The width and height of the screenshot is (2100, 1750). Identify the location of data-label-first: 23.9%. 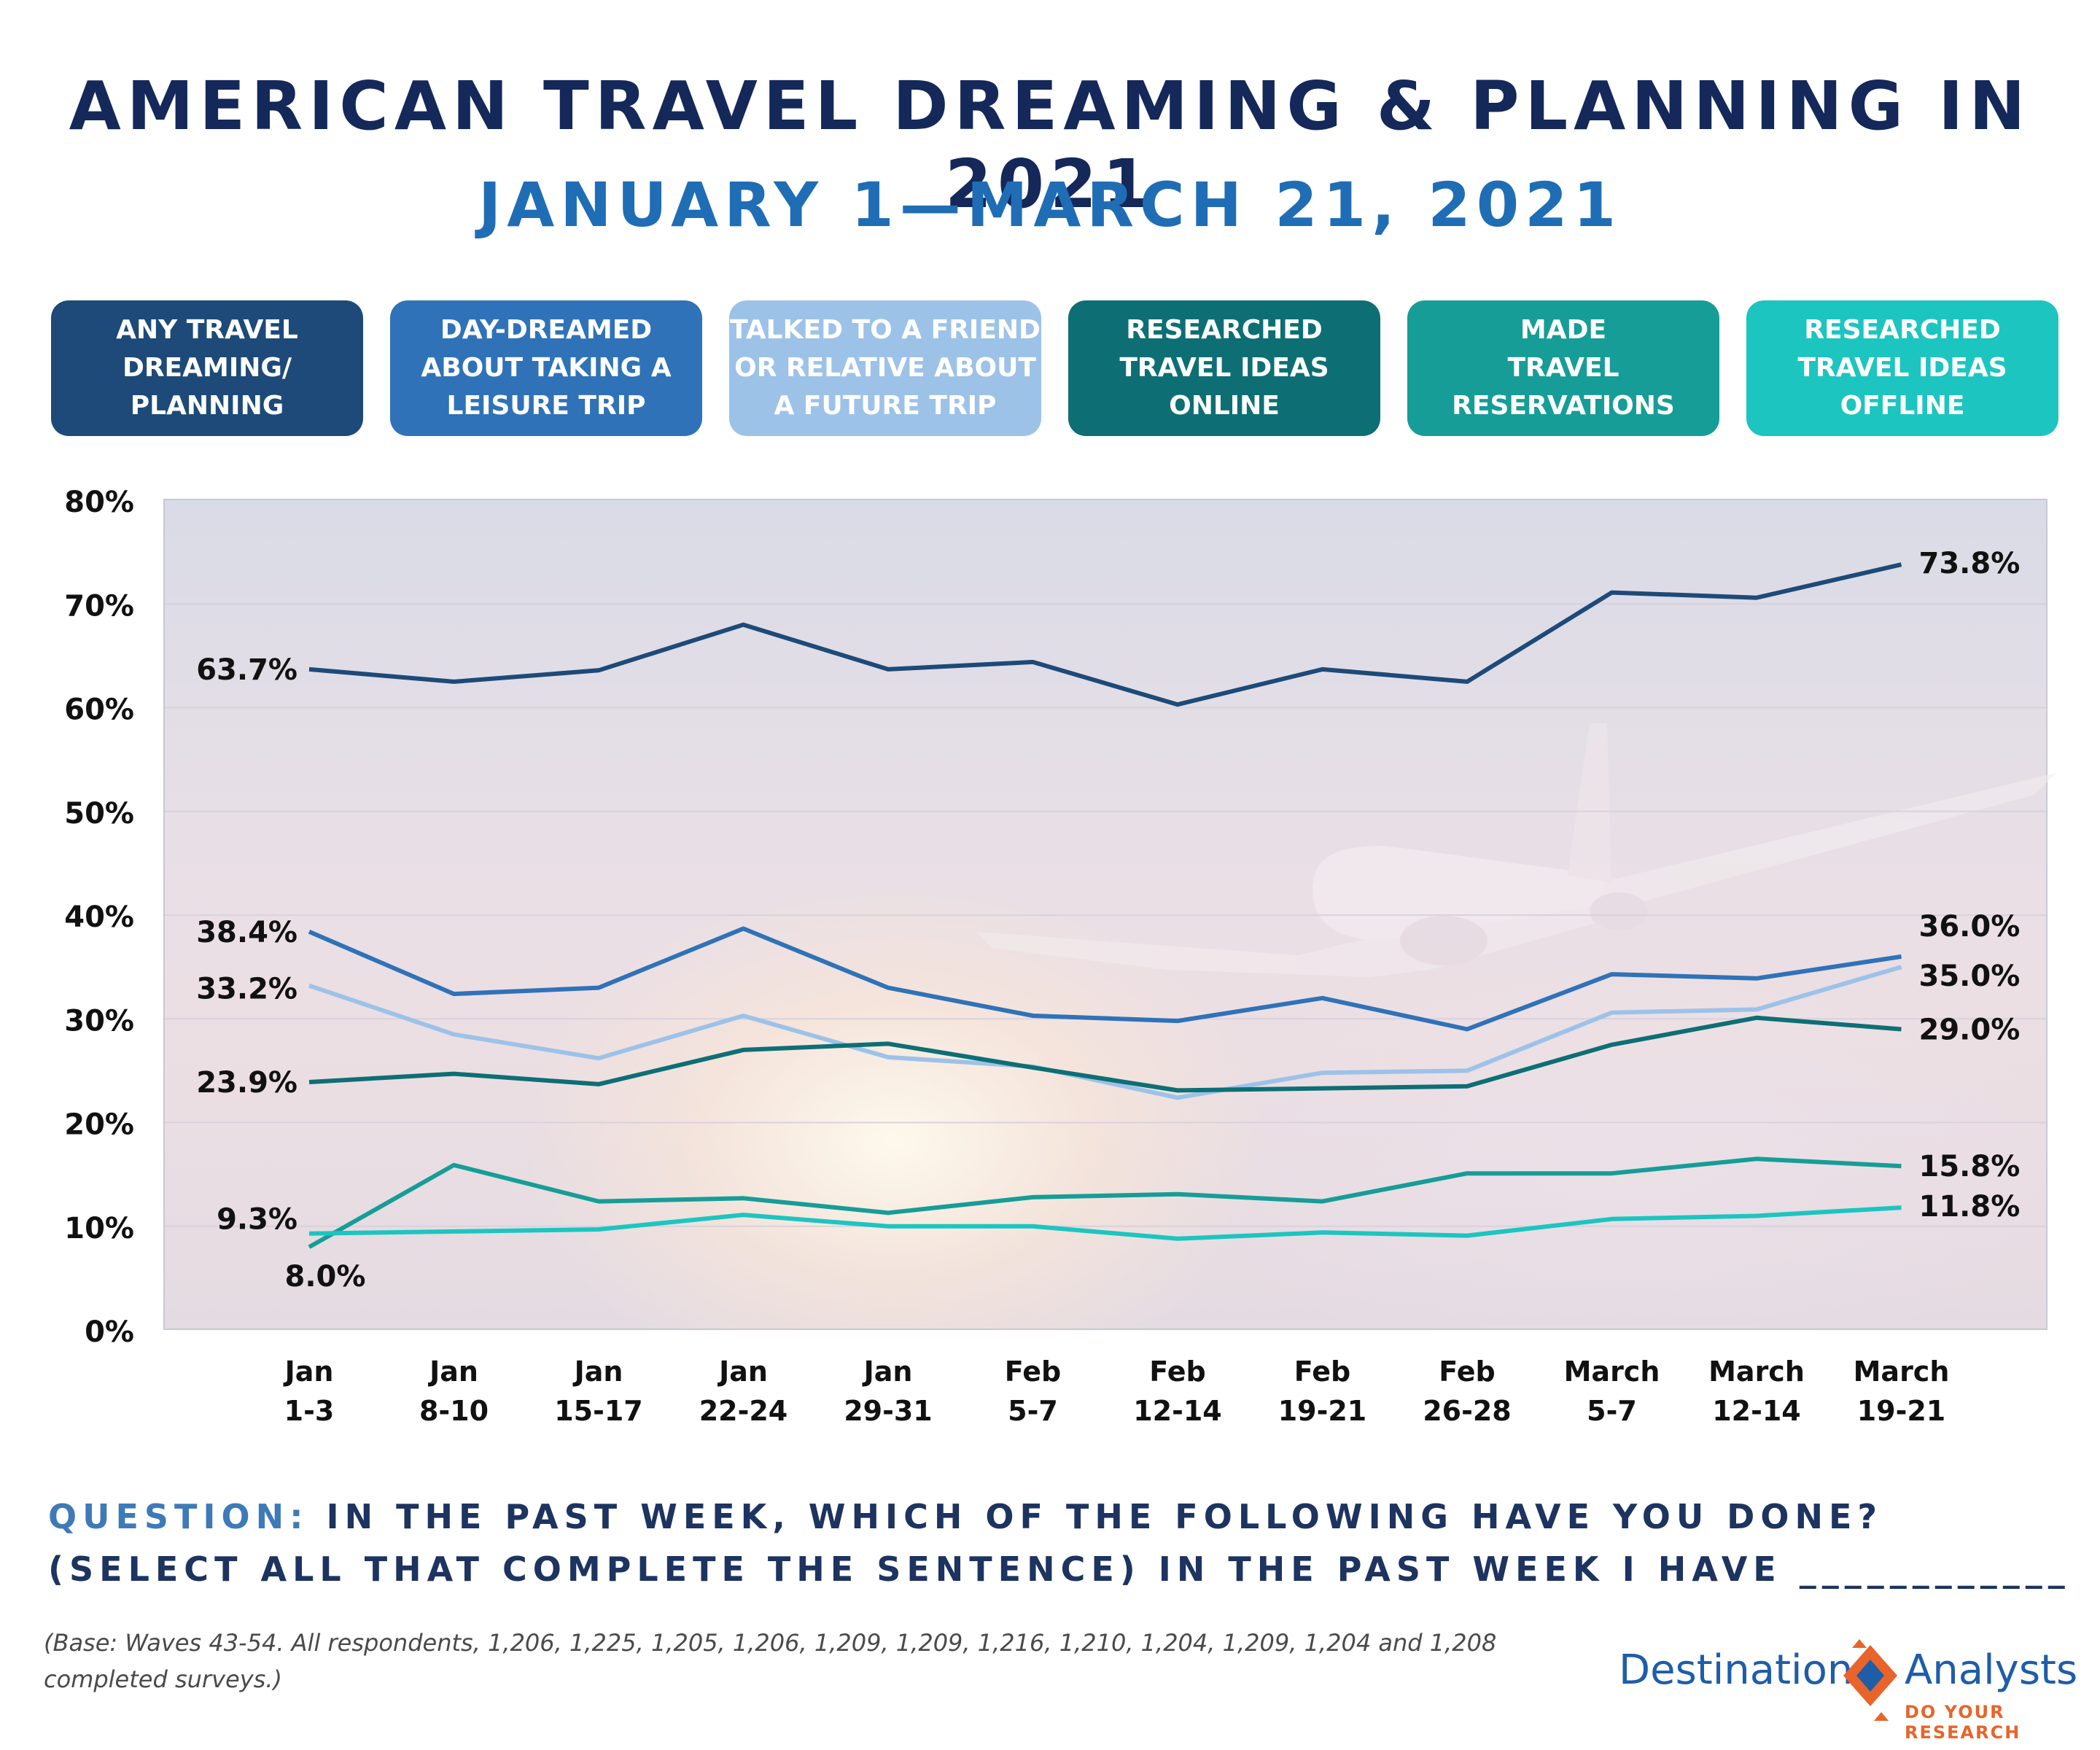
(247, 1083).